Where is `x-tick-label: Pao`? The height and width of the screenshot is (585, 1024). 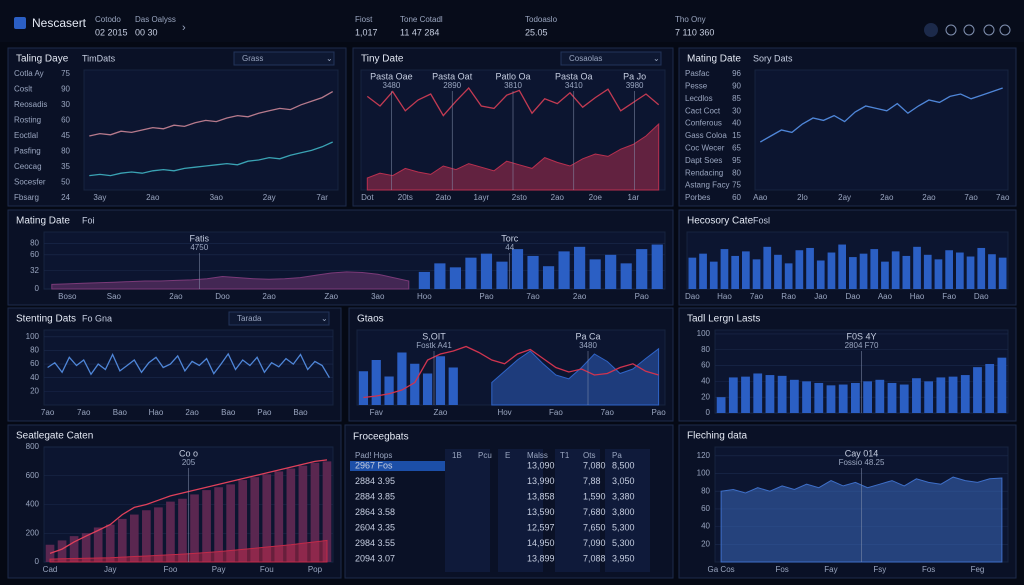
x-tick-label: Pao is located at coordinates (642, 296).